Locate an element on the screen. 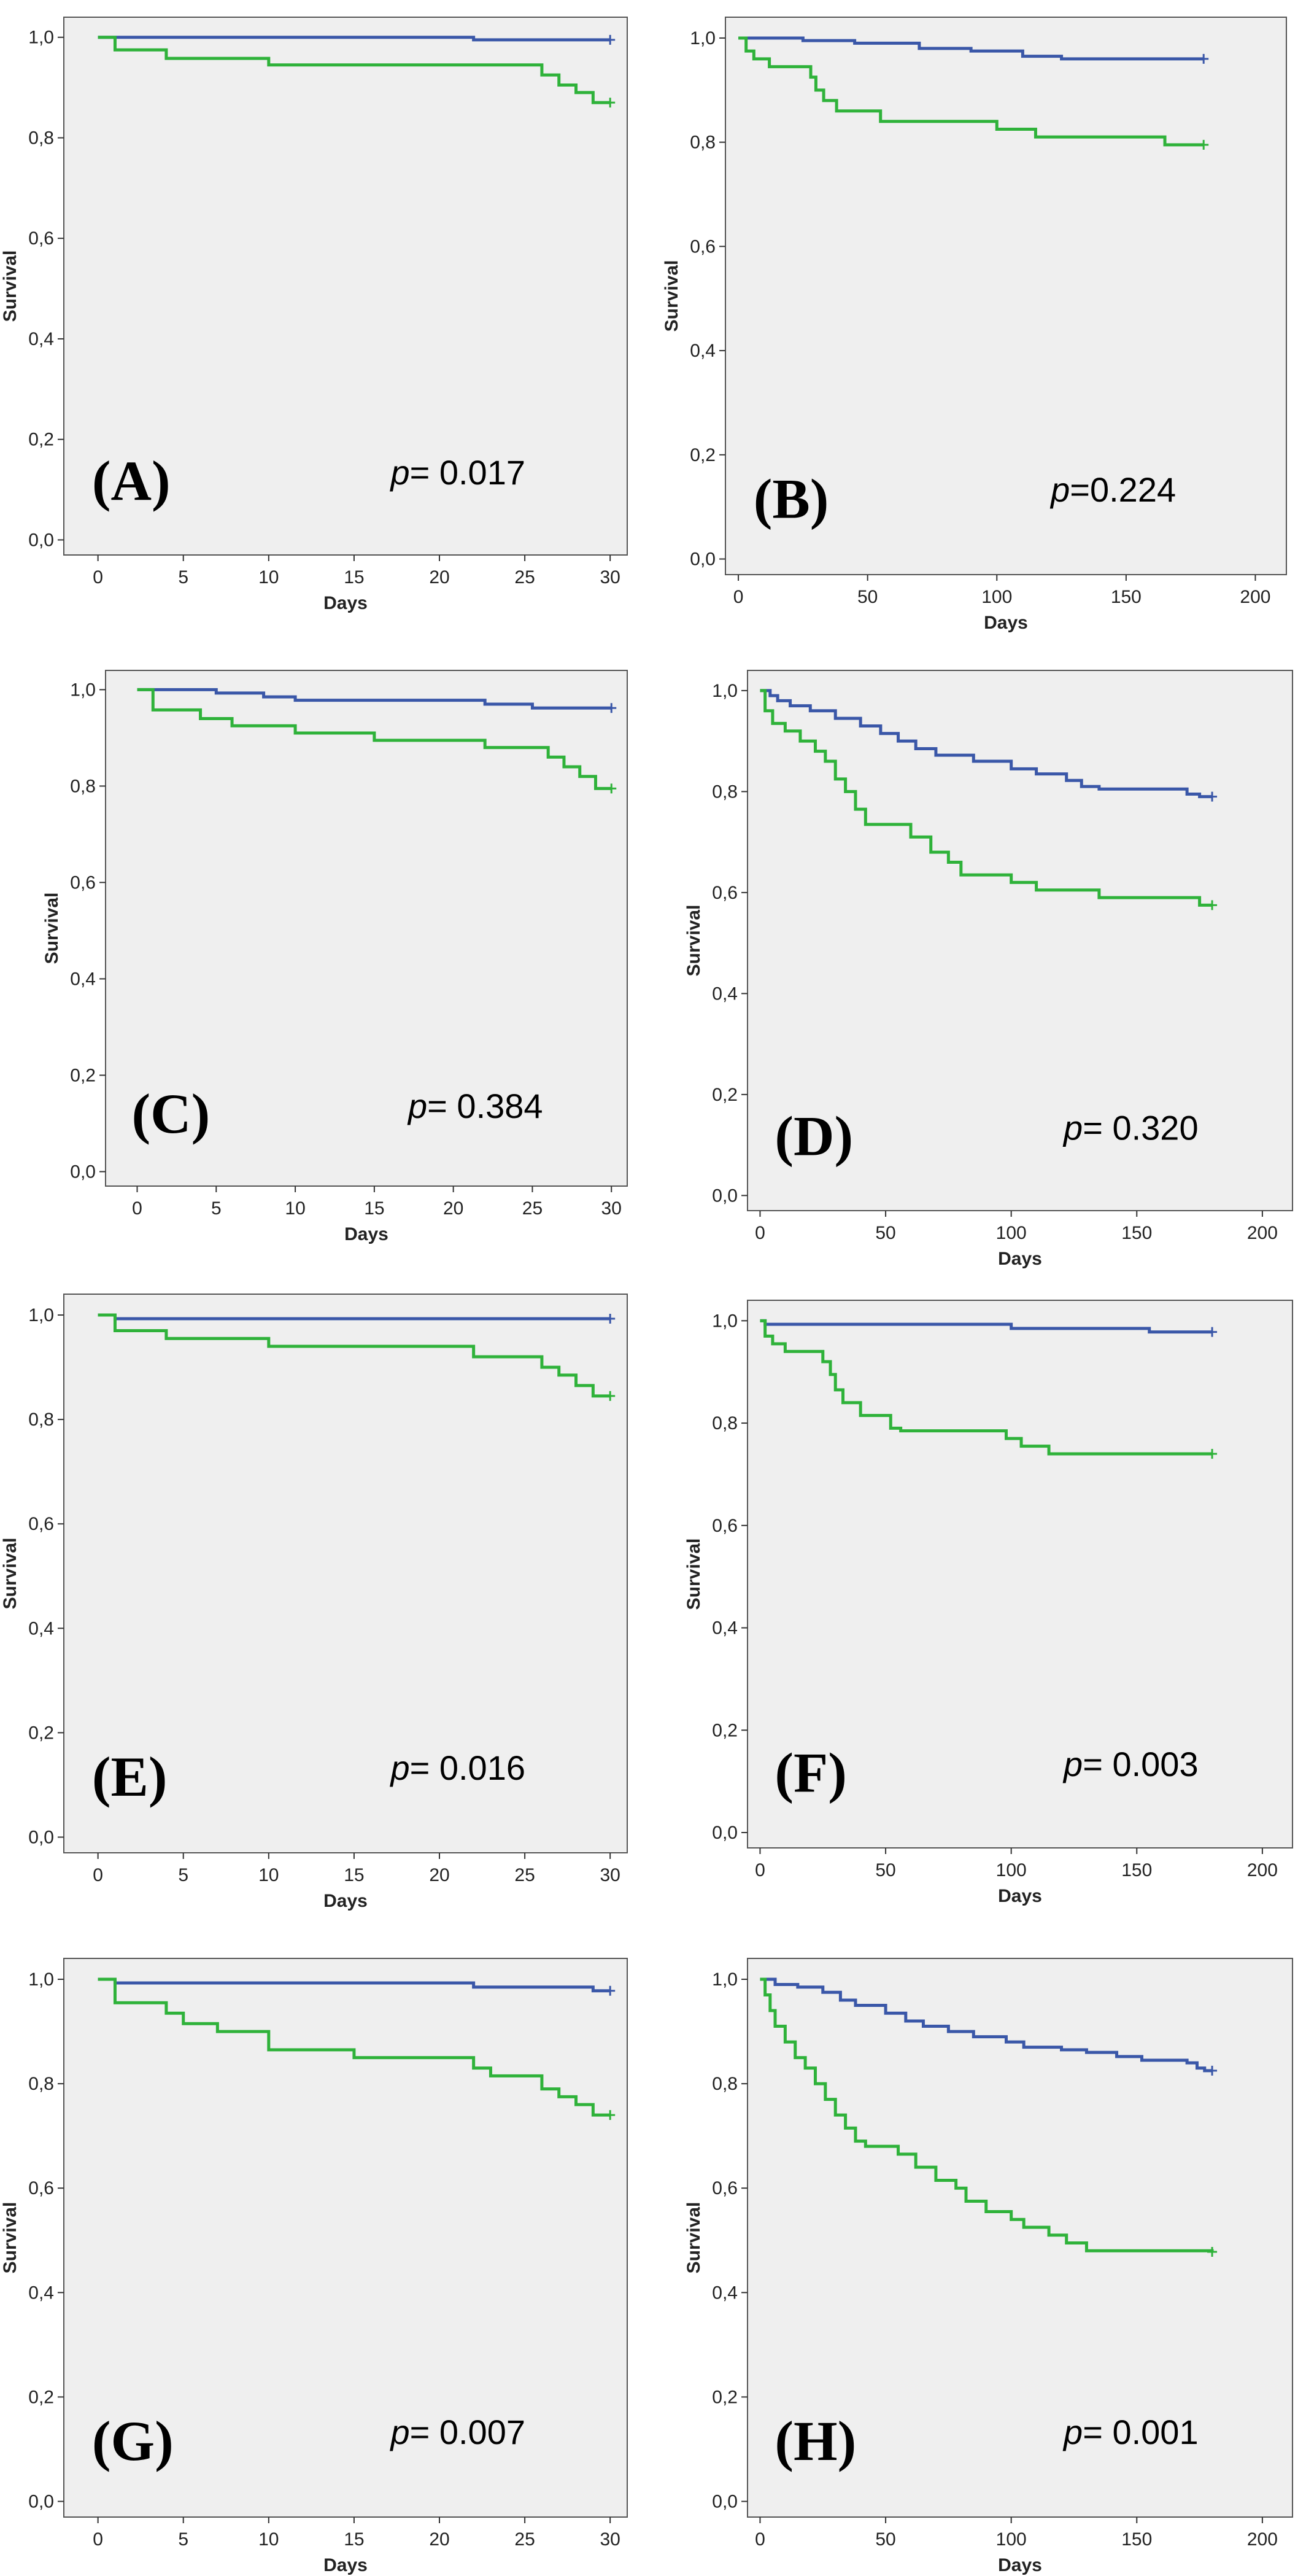 The image size is (1306, 2576). x-tick-label: 25 is located at coordinates (524, 1875).